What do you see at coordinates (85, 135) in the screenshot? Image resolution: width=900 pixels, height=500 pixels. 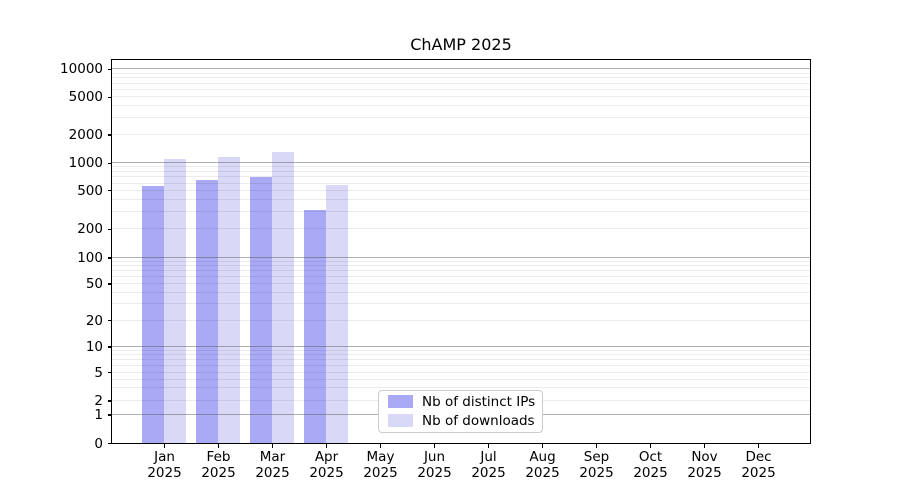 I see `y-tick-label-2000: 2000` at bounding box center [85, 135].